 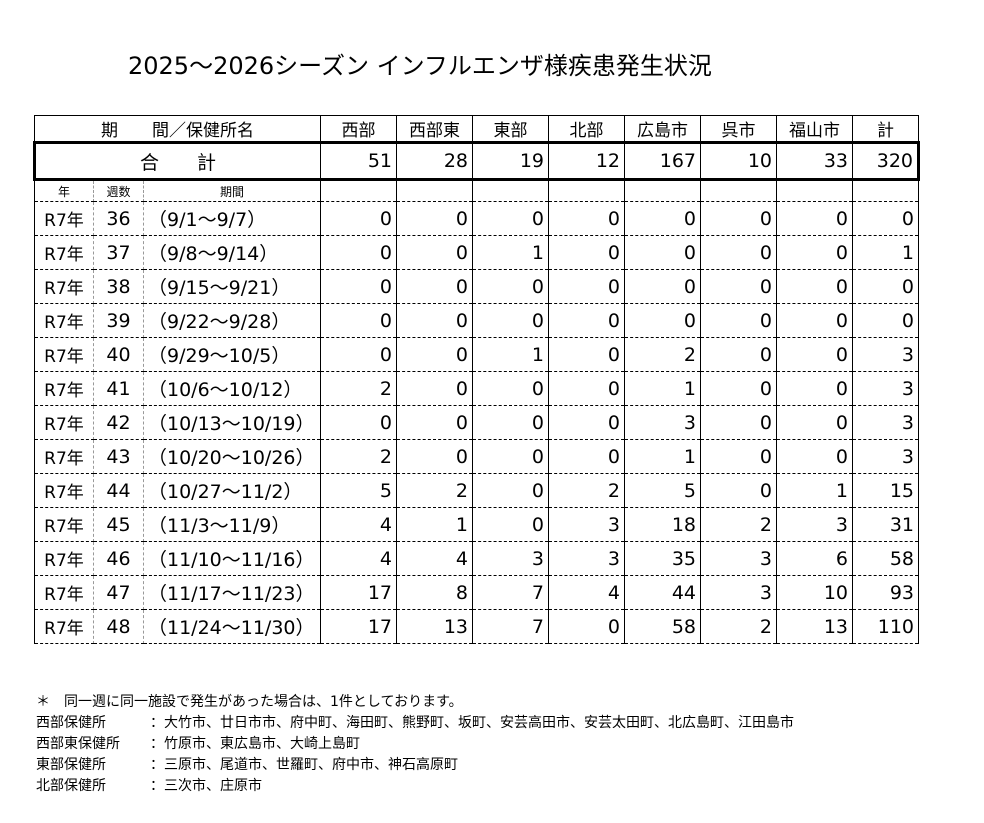 I want to click on value-cell: 17, so click(x=358, y=626).